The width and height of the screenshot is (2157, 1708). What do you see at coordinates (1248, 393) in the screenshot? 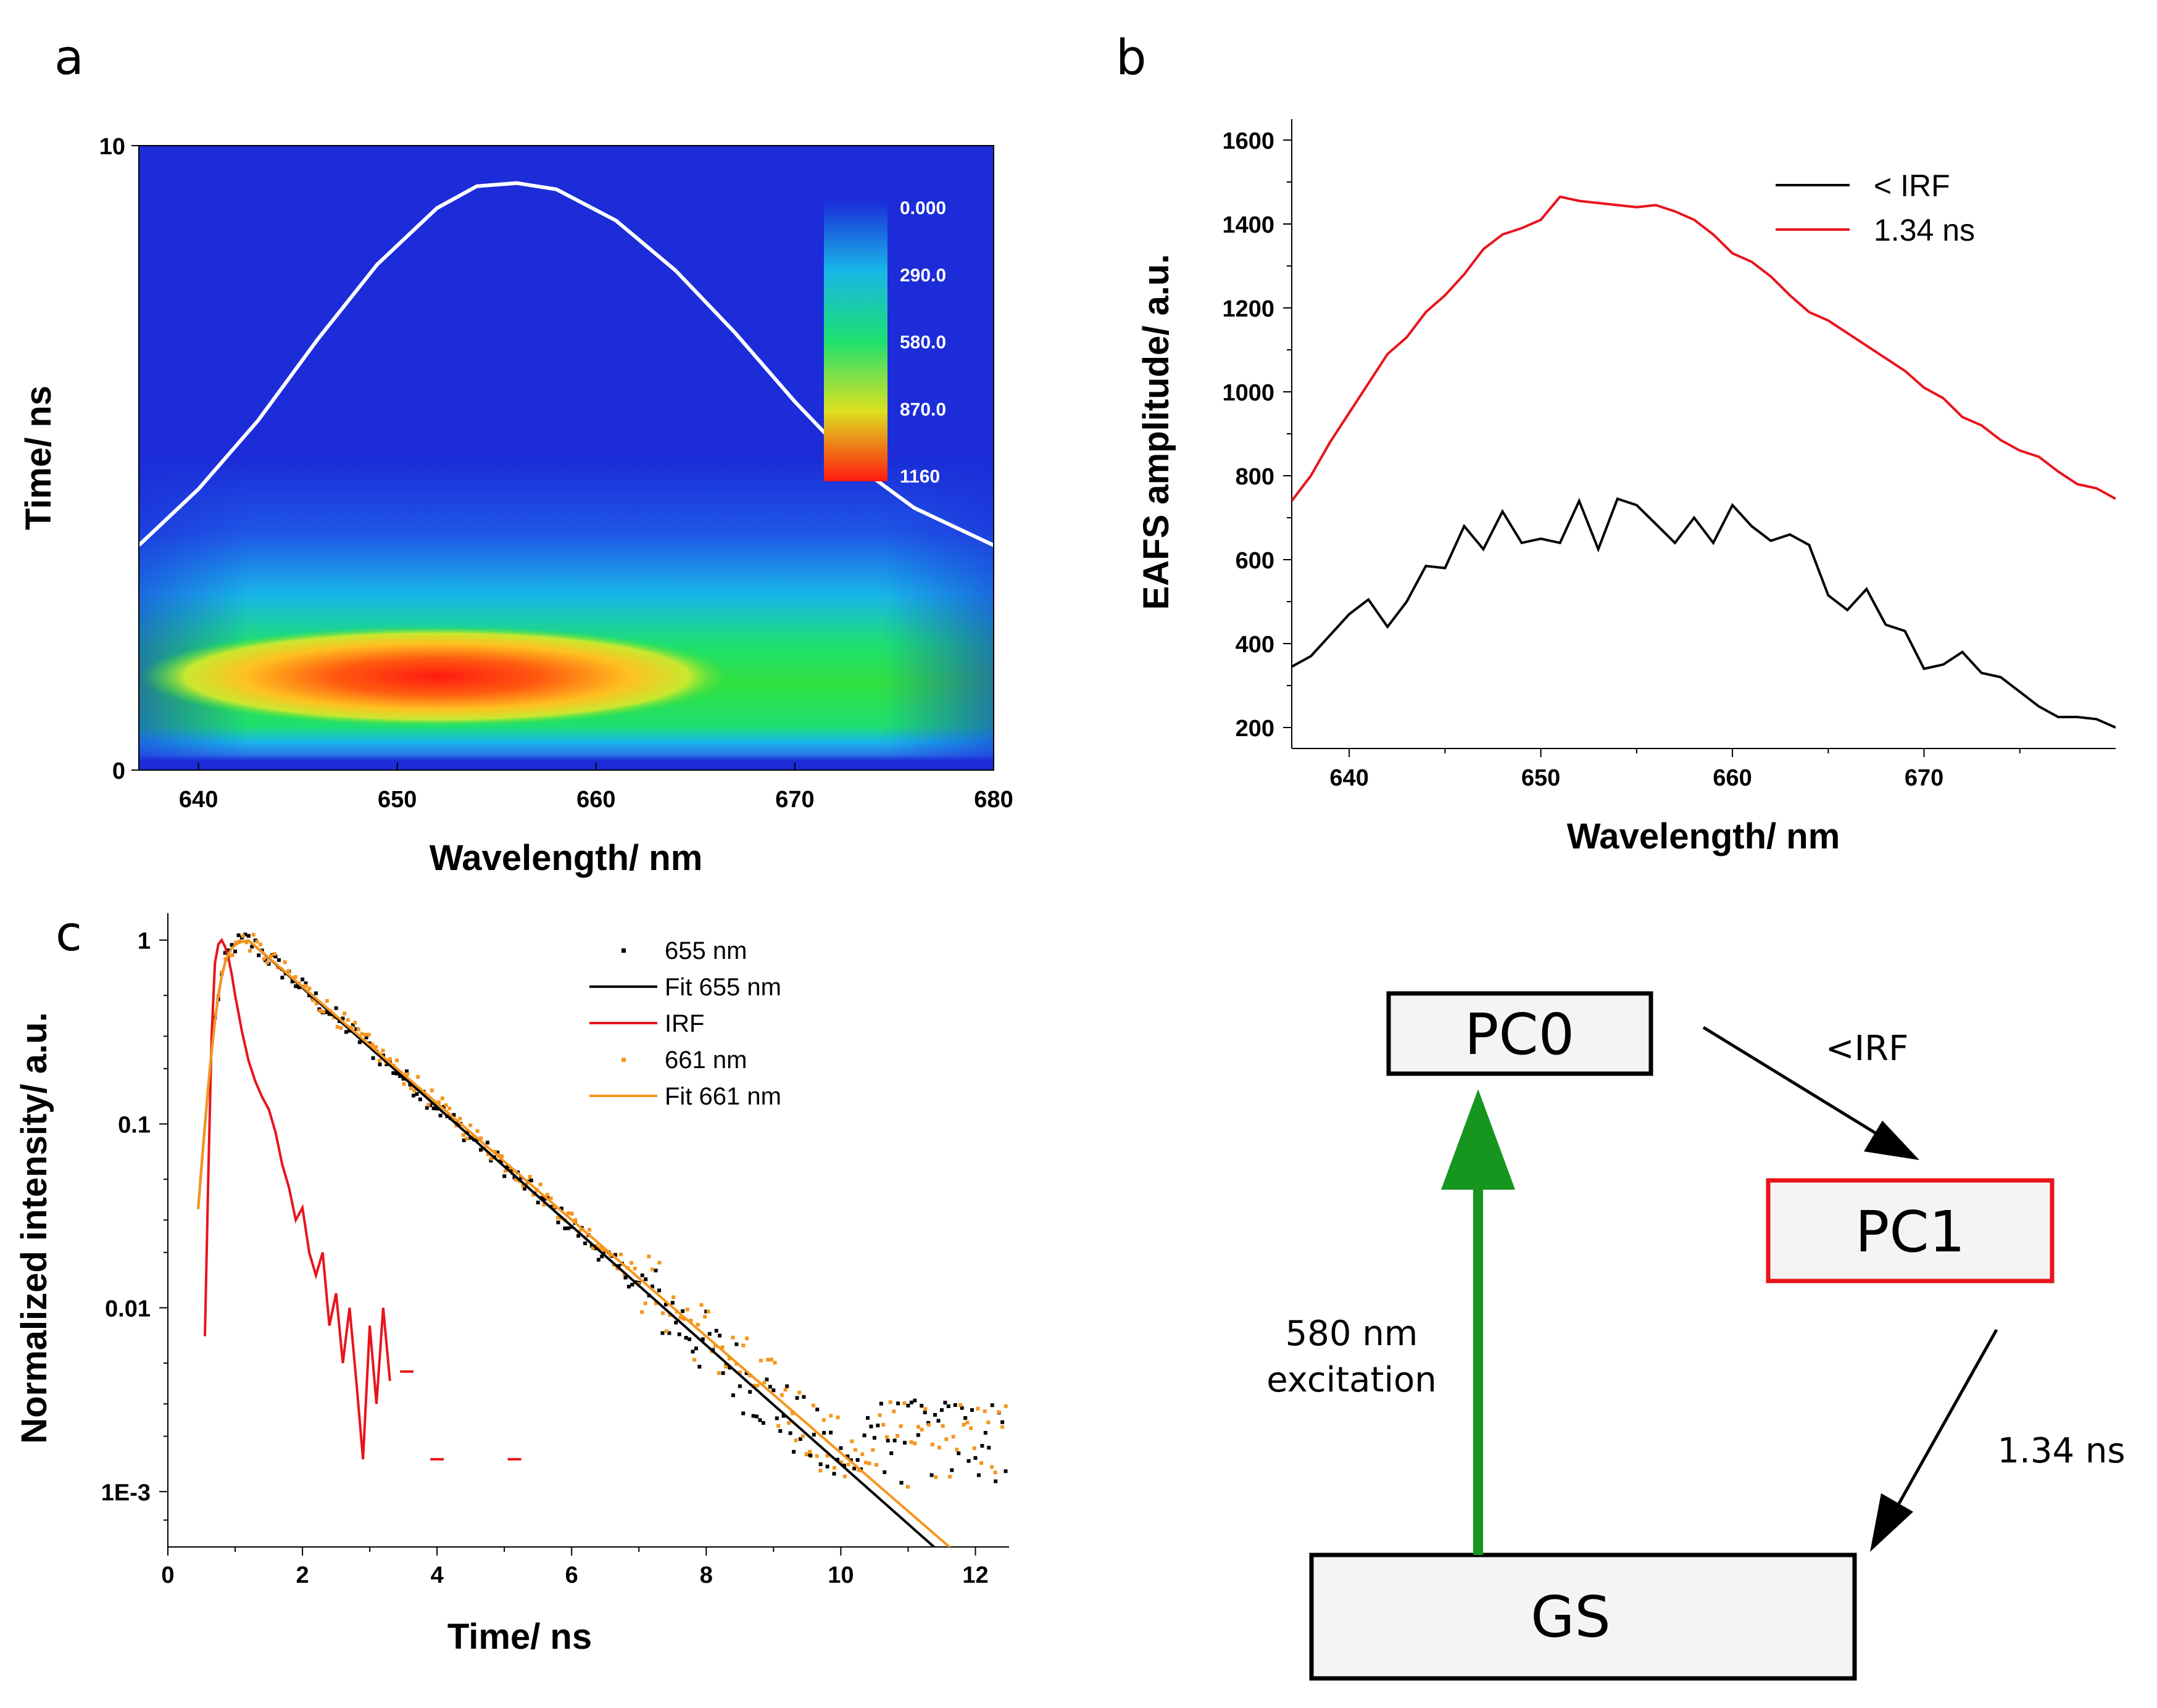
I see `eafs-y-tick-label: 1000` at bounding box center [1248, 393].